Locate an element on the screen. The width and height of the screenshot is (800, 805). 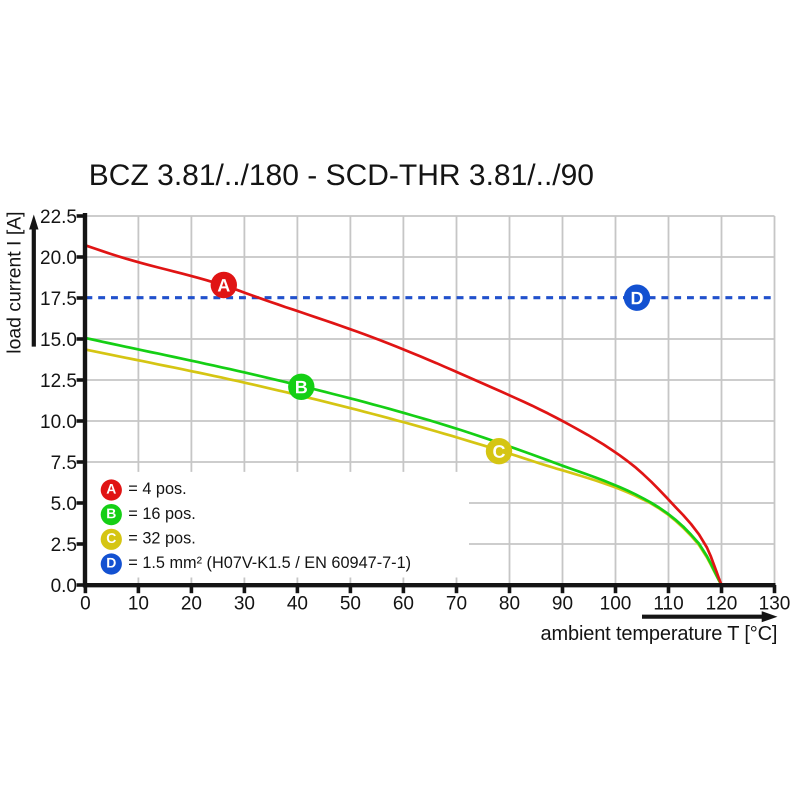
svg-text: 20.0 is located at coordinates (58, 258).